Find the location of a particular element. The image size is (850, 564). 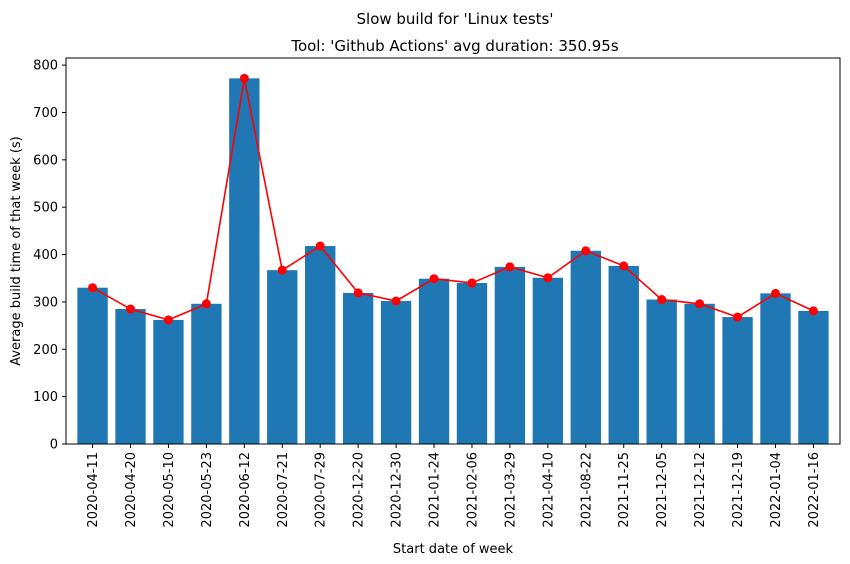

y-tick-label: 400 is located at coordinates (45, 255).